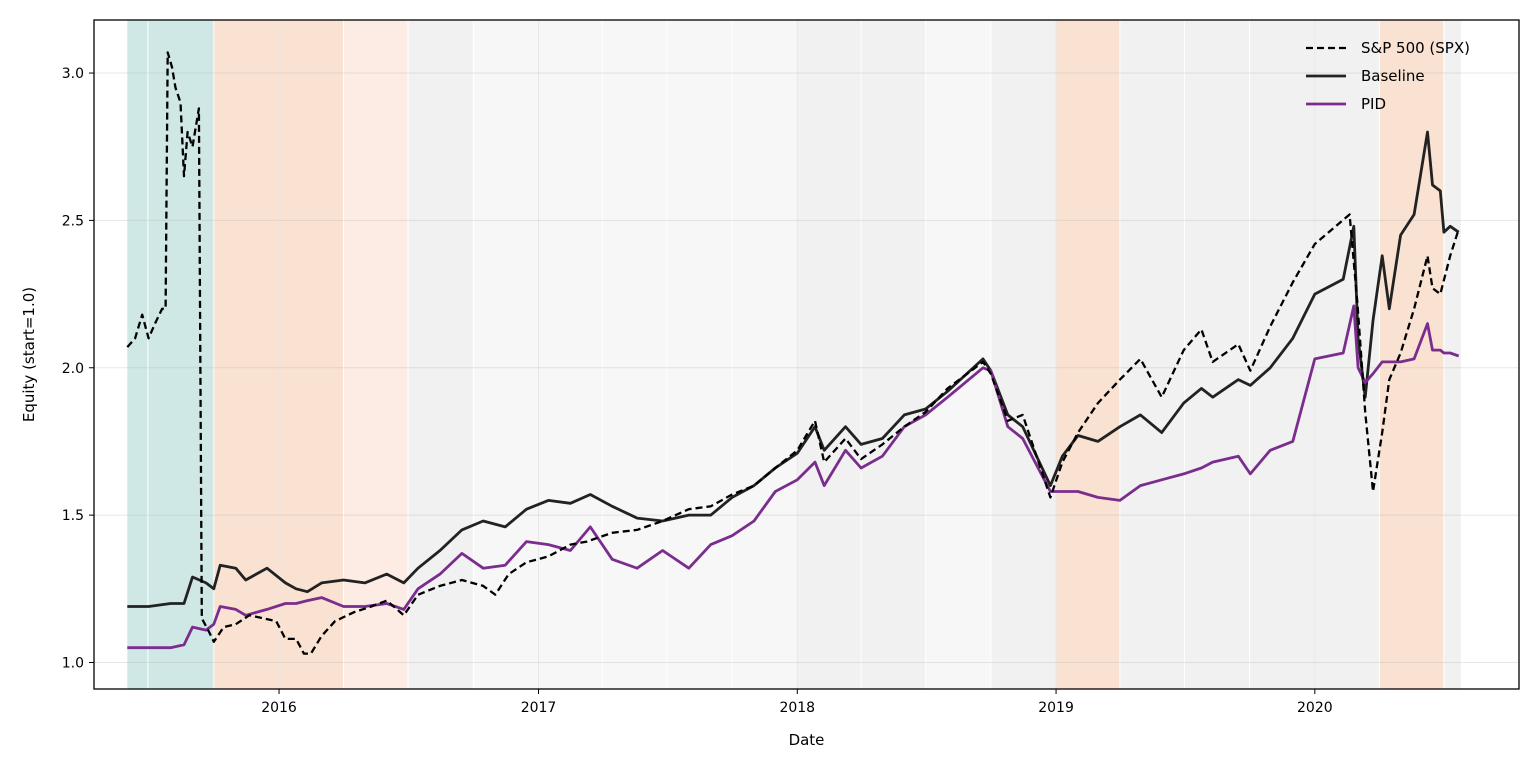  I want to click on y-tick-label: 2.5, so click(73, 221).